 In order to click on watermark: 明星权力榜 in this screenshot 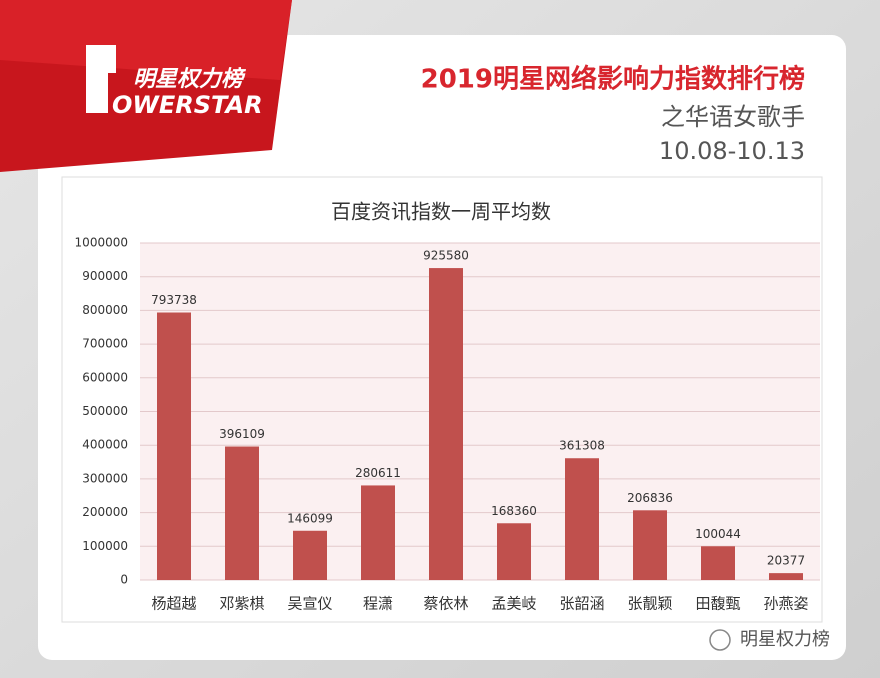, I will do `click(785, 639)`.